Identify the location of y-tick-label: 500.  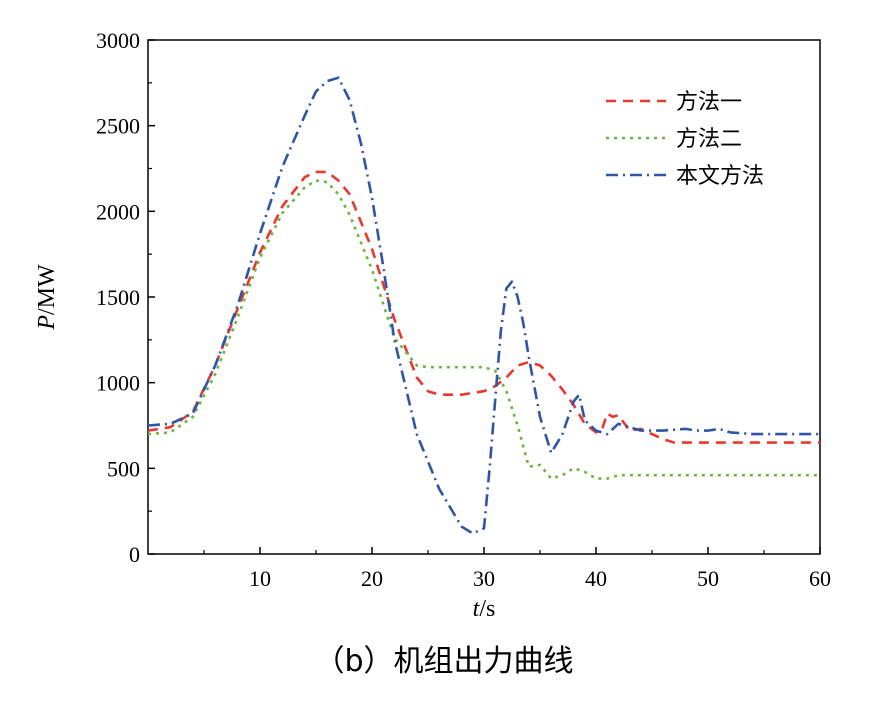
(123, 468).